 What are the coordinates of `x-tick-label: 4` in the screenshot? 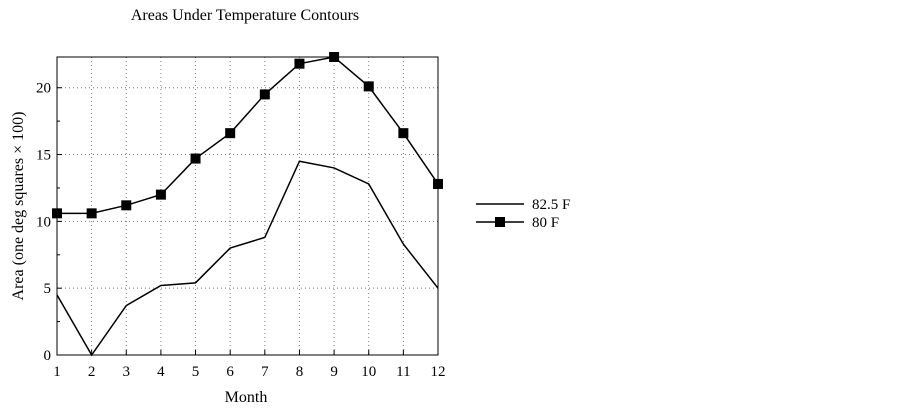 It's located at (161, 372).